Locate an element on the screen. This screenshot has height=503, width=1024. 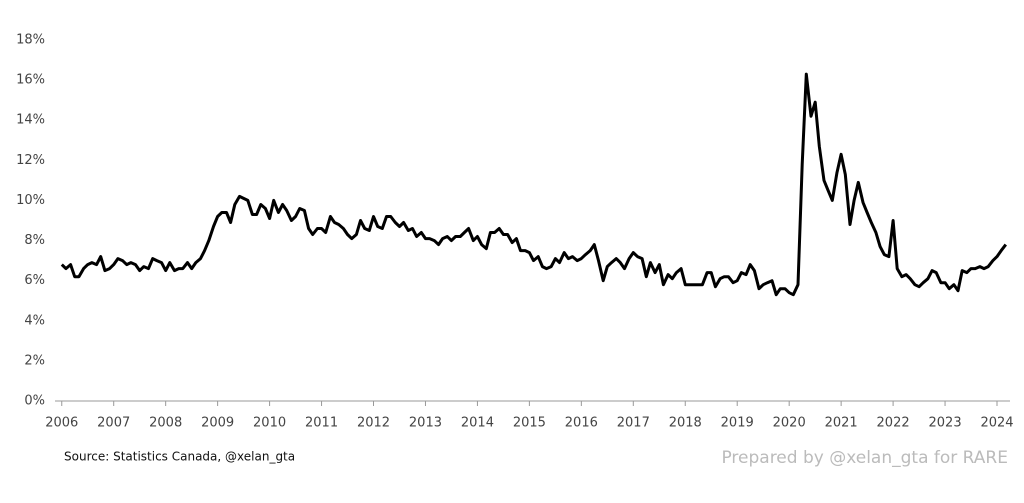
x-tick-label: 2017 is located at coordinates (633, 423).